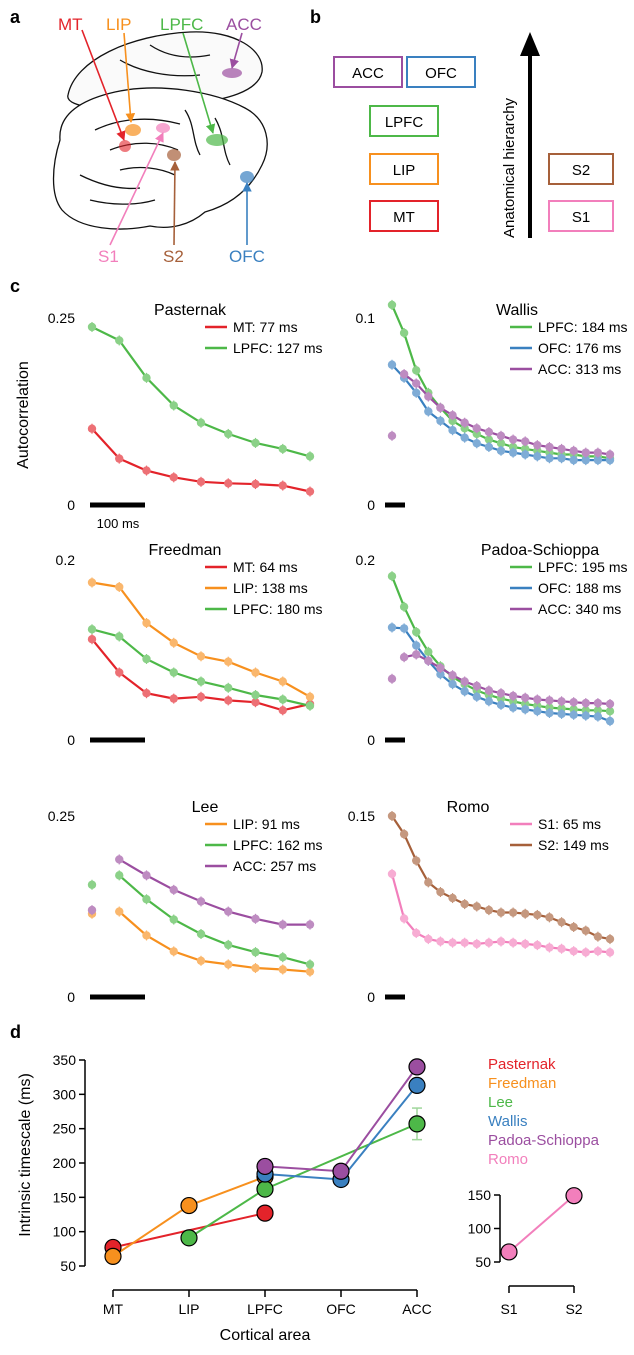 The height and width of the screenshot is (1355, 634). Describe the element at coordinates (103, 85) in the screenshot. I see `arrow-mt` at that location.